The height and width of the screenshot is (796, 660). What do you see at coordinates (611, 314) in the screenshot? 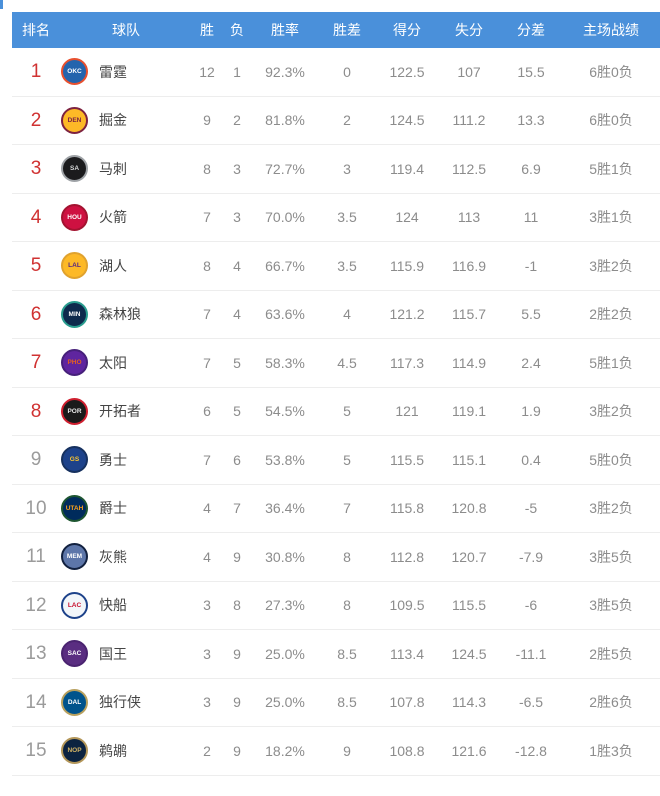
I see `home-record-value: 2胜2负` at bounding box center [611, 314].